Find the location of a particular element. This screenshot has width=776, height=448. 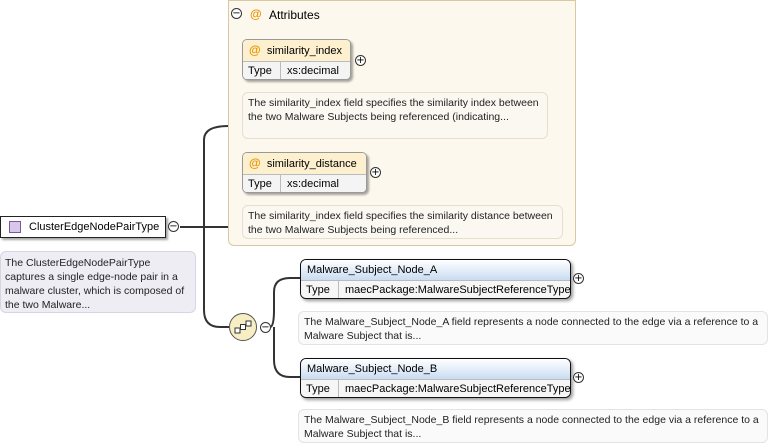

element-name: Malware_Subject_Node_B is located at coordinates (435, 369).